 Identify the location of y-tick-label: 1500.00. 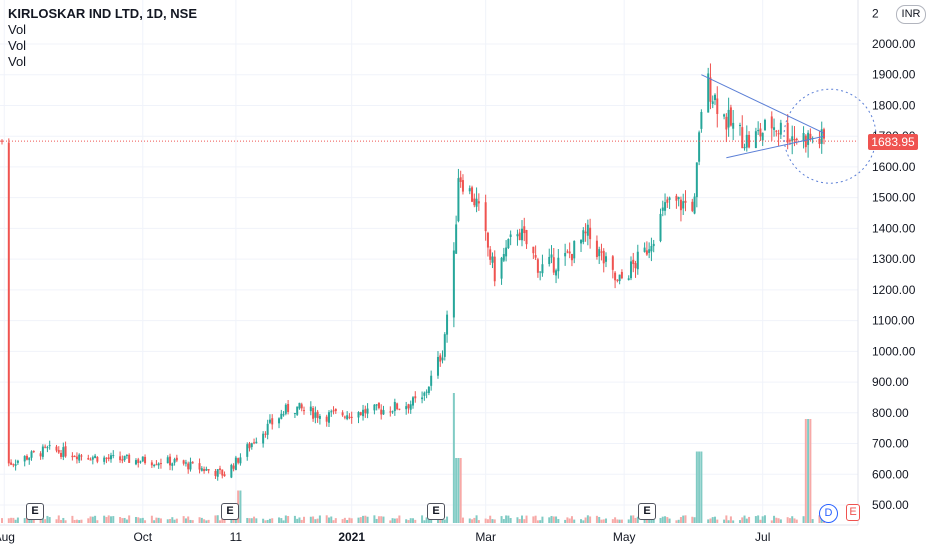
(894, 198).